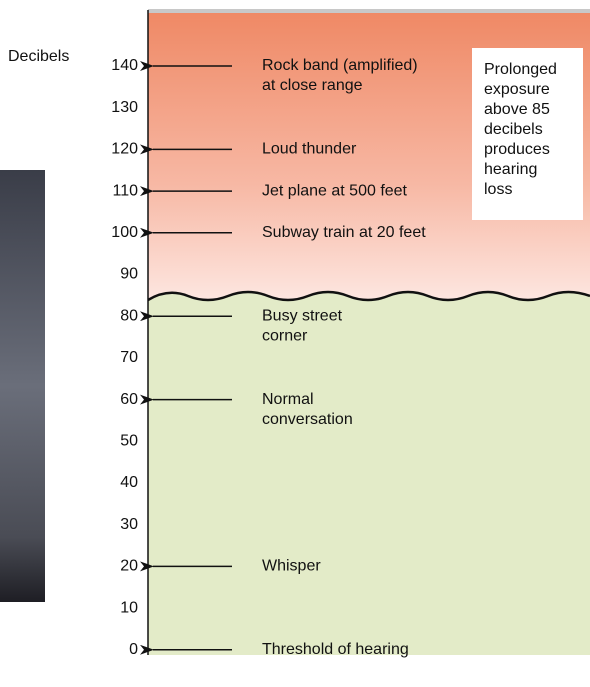  I want to click on note-text: loss, so click(498, 189).